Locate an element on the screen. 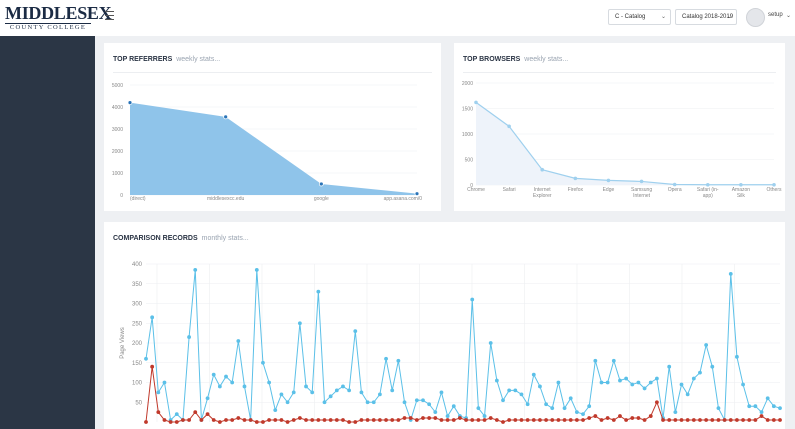  y-tick-label: 350 is located at coordinates (137, 285).